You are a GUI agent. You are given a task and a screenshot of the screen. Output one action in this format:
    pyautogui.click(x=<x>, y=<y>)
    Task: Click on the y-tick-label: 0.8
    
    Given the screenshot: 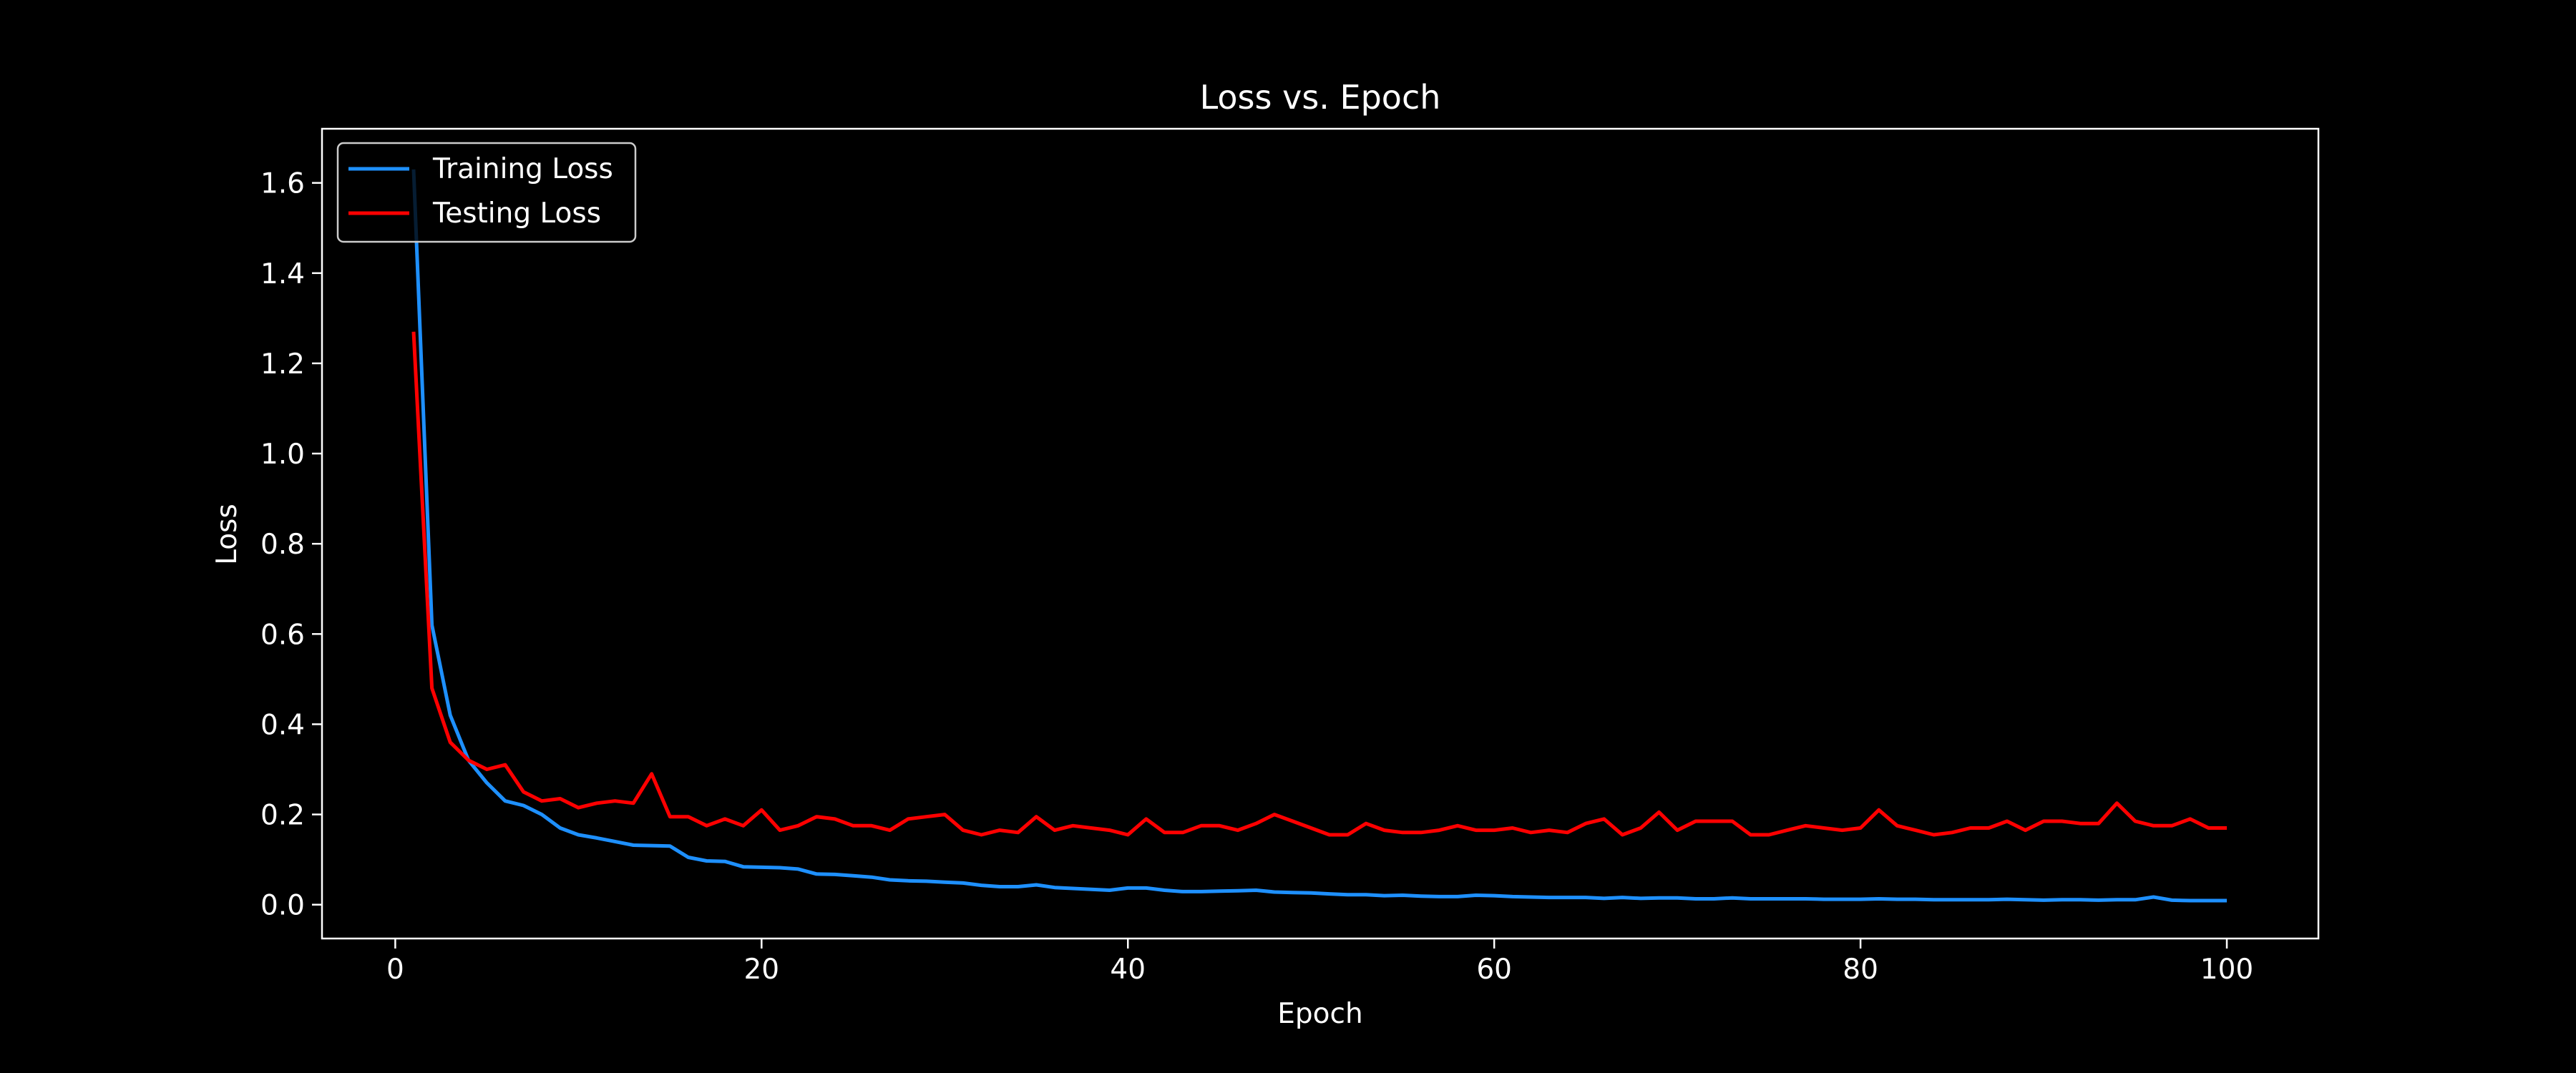 What is the action you would take?
    pyautogui.click(x=282, y=545)
    